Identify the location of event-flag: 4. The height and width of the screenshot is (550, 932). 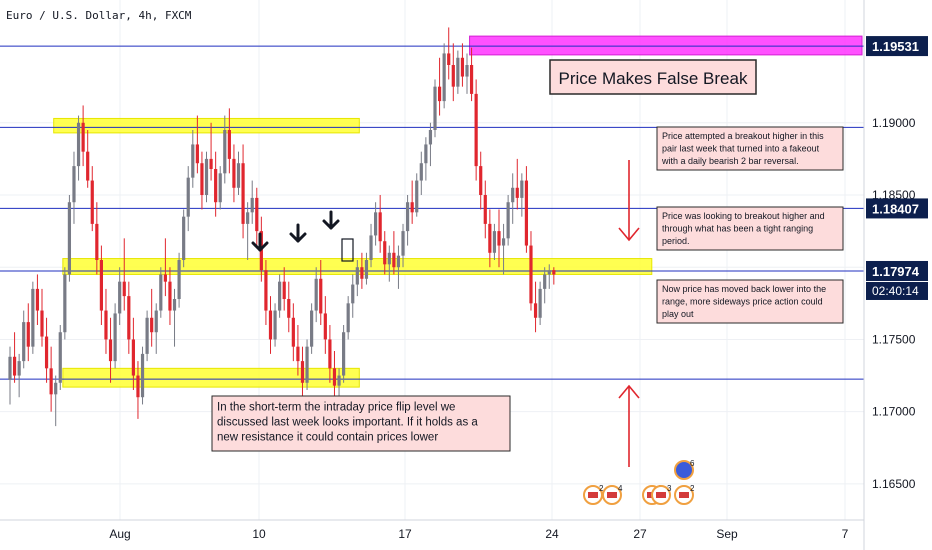
(612, 494).